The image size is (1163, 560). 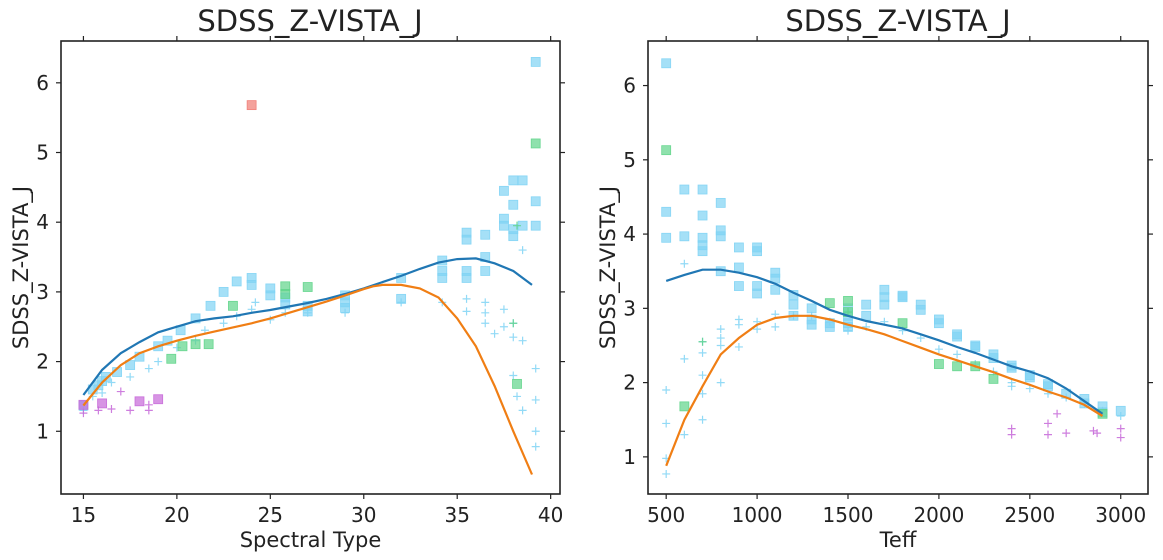 What do you see at coordinates (666, 515) in the screenshot?
I see `x-tick-label: 500` at bounding box center [666, 515].